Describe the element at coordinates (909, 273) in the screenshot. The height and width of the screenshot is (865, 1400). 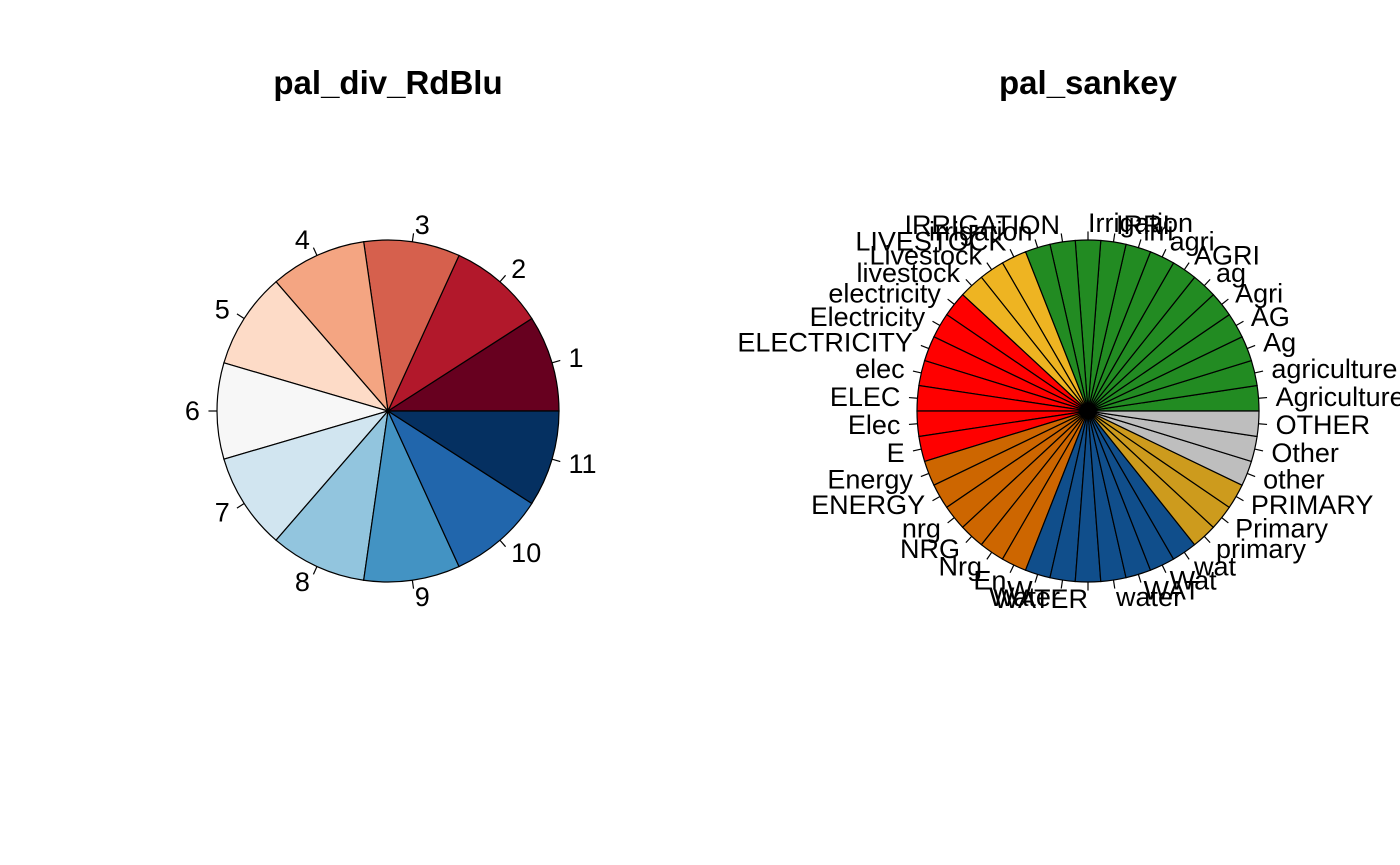
I see `slice-label: livestock` at that location.